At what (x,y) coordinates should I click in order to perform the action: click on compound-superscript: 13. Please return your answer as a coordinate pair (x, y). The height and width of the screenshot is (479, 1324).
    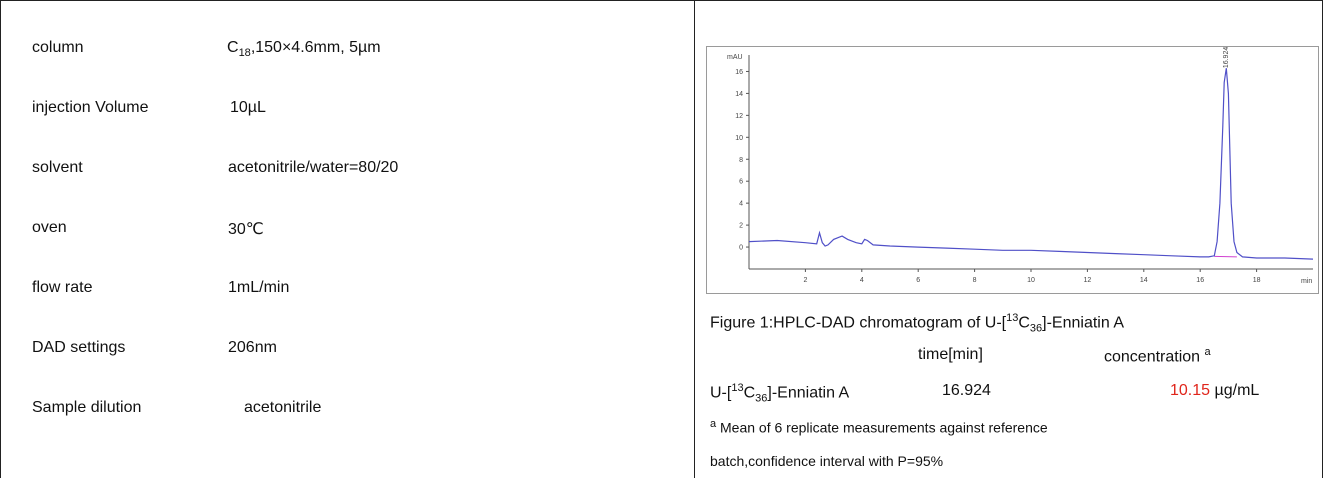
    Looking at the image, I should click on (737, 388).